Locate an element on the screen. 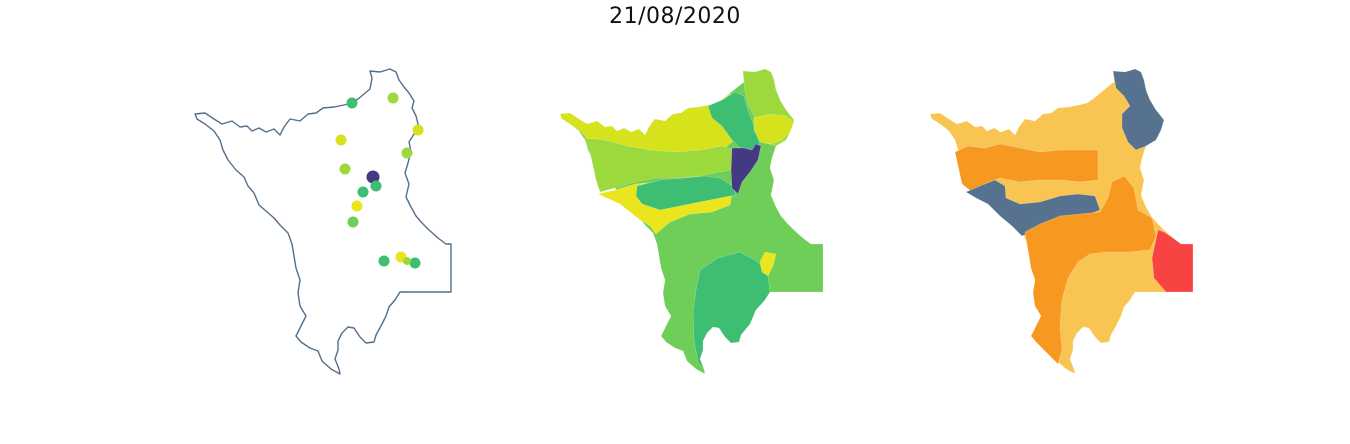 This screenshot has height=444, width=1350. station-points is located at coordinates (379, 180).